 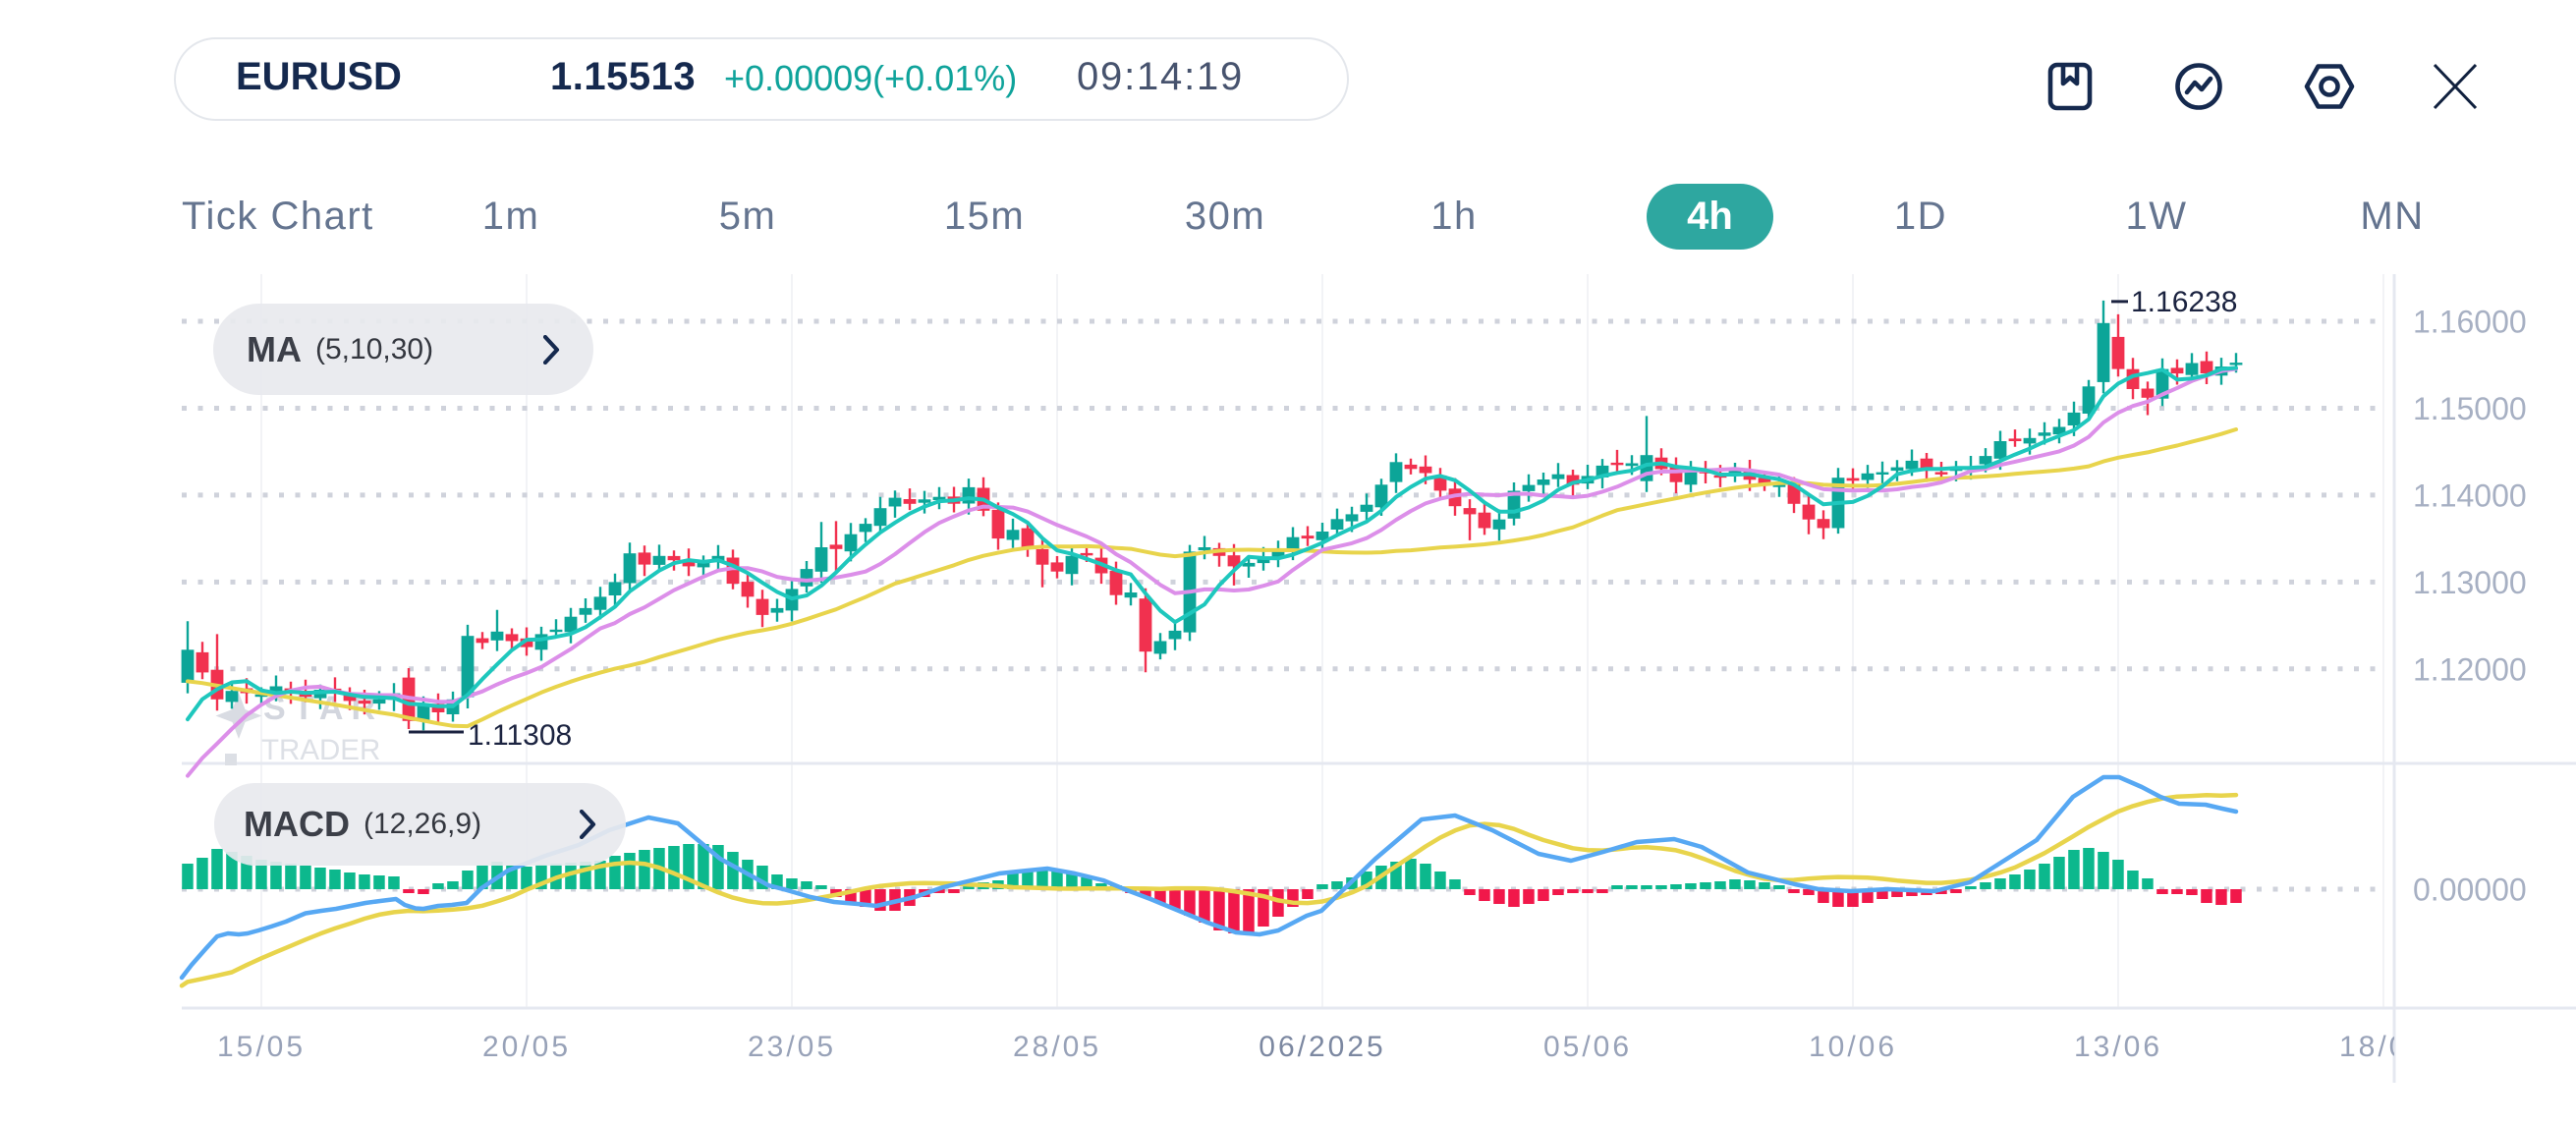 What do you see at coordinates (2184, 302) in the screenshot?
I see `svg-text: 1.16238` at bounding box center [2184, 302].